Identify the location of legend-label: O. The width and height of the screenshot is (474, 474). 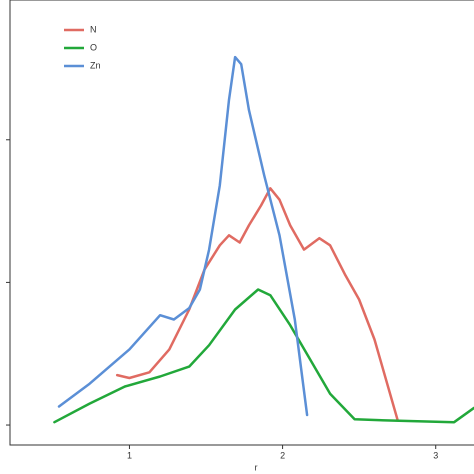
(93, 47).